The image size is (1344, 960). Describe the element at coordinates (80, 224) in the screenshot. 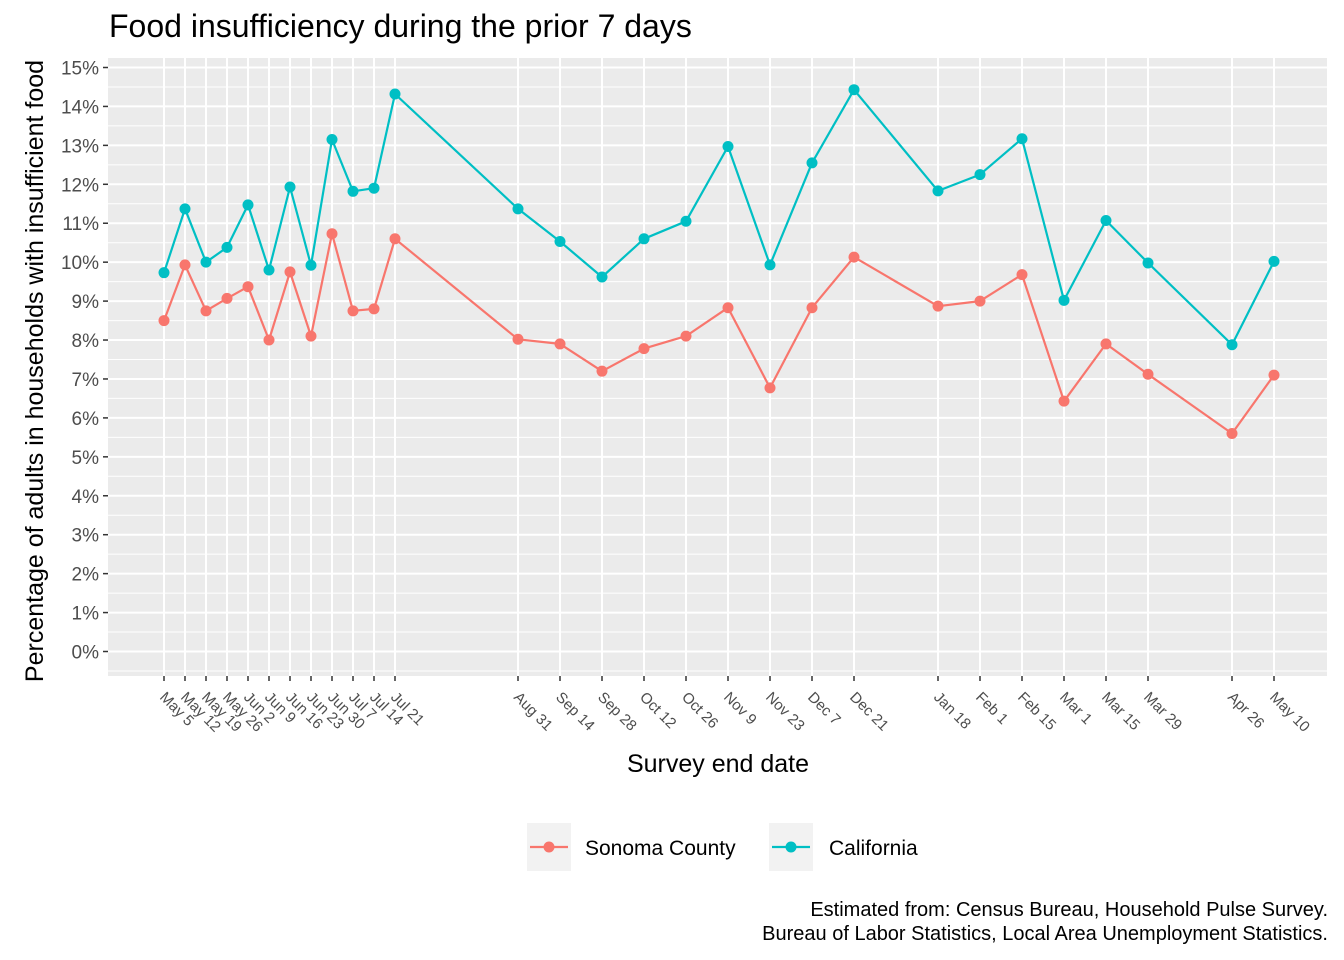

I see `y-tick-label: 11%` at that location.